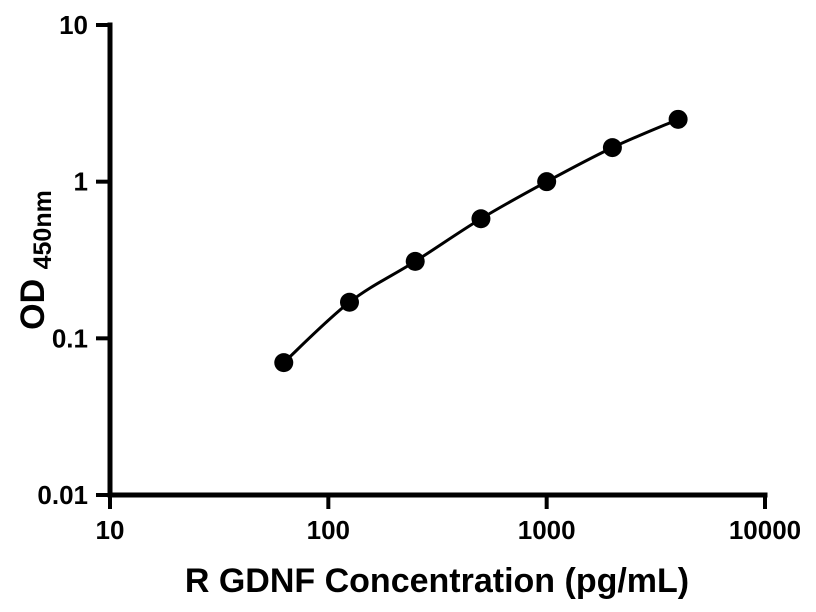  Describe the element at coordinates (62, 495) in the screenshot. I see `y-tick-label: 0.01` at that location.